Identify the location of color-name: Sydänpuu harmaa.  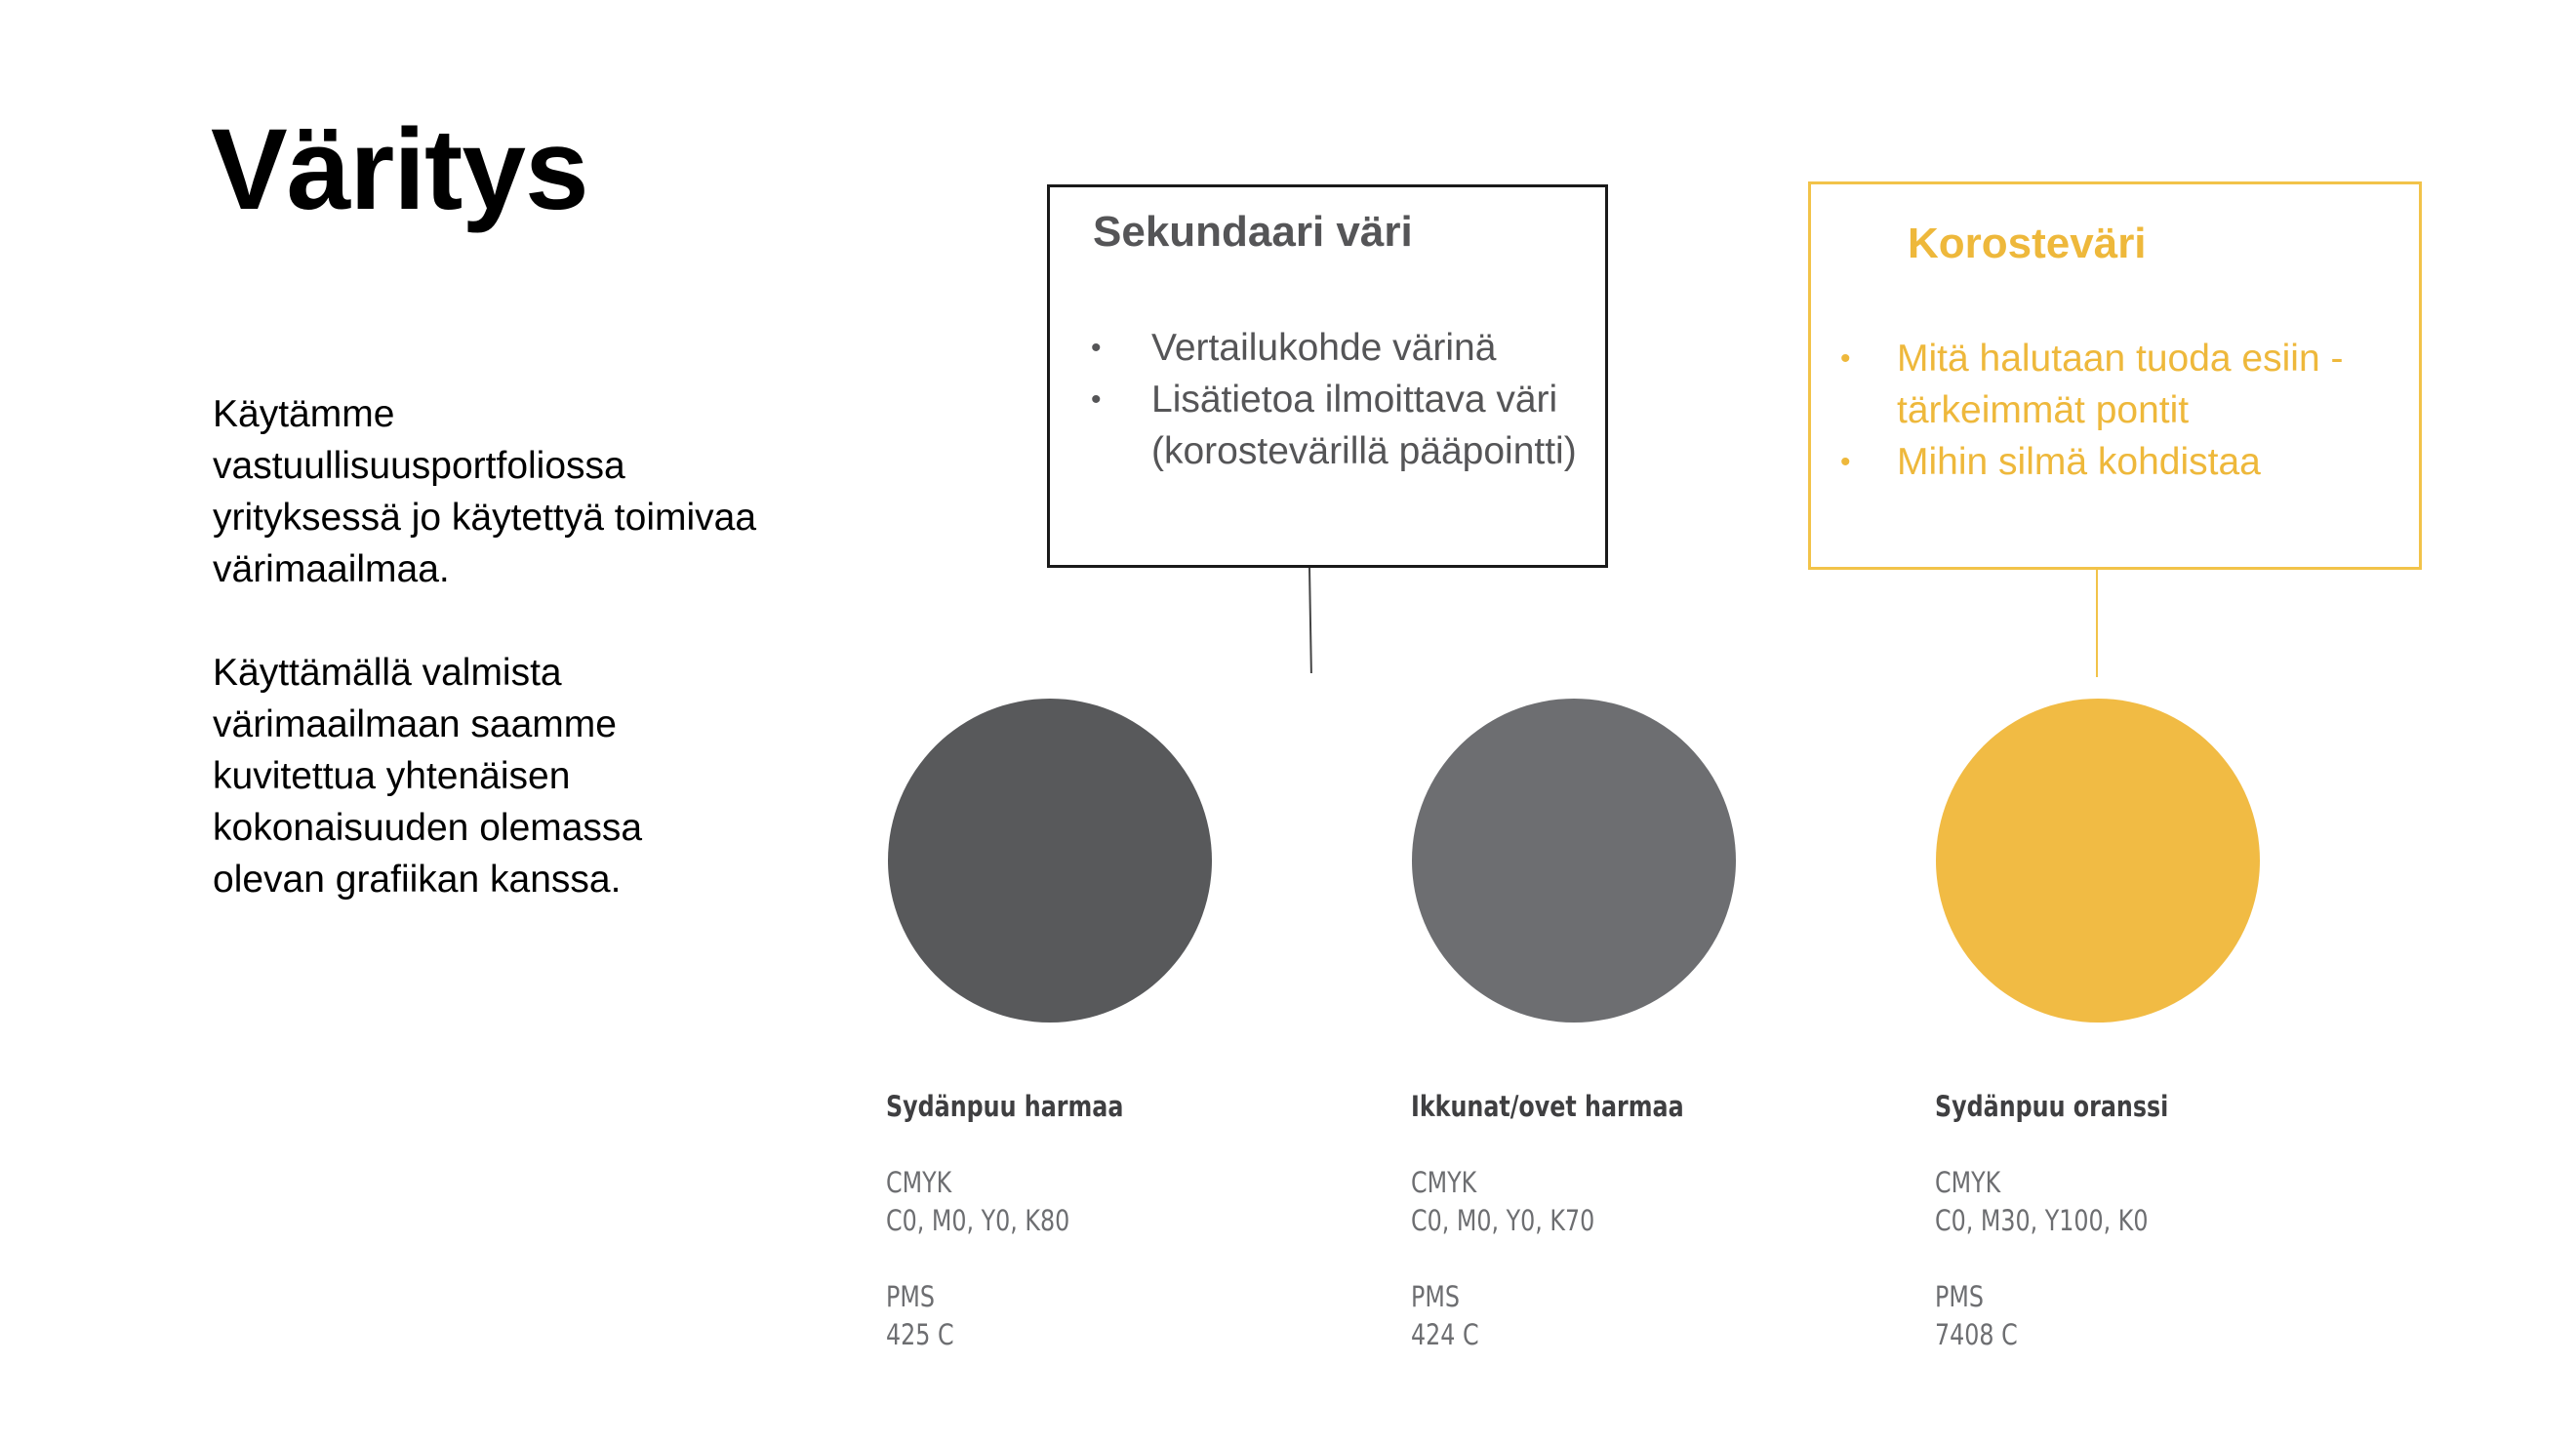
(1005, 1106).